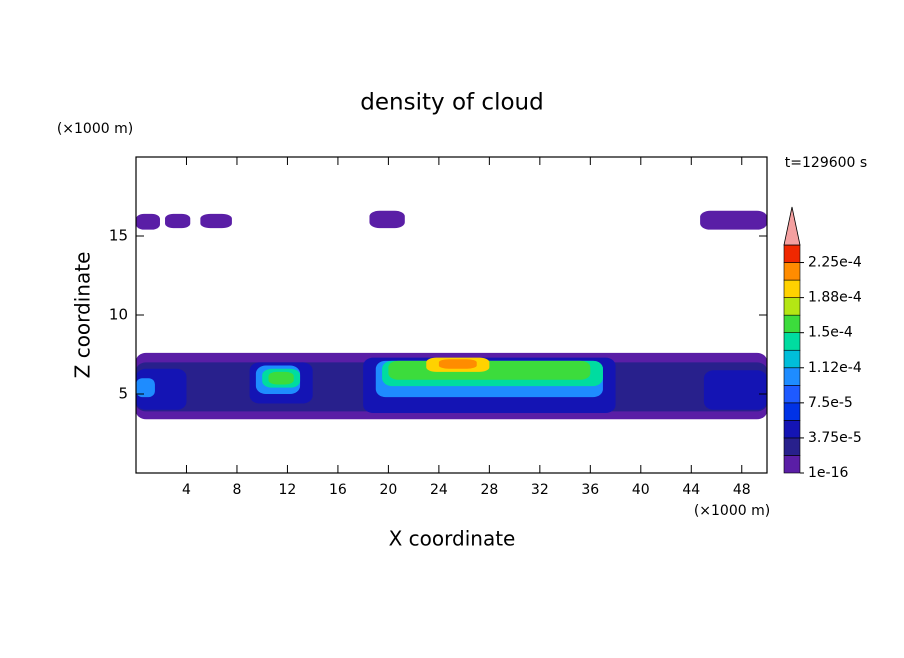 The height and width of the screenshot is (658, 904). Describe the element at coordinates (835, 438) in the screenshot. I see `colorbar-tick-label: 3.75e-5` at that location.